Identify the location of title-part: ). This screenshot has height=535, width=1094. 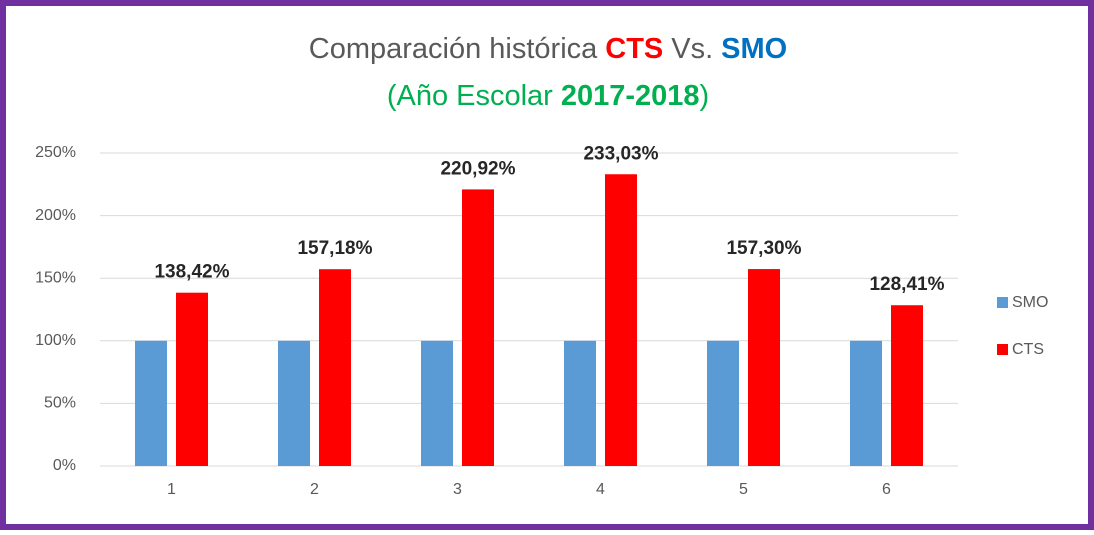
(705, 96).